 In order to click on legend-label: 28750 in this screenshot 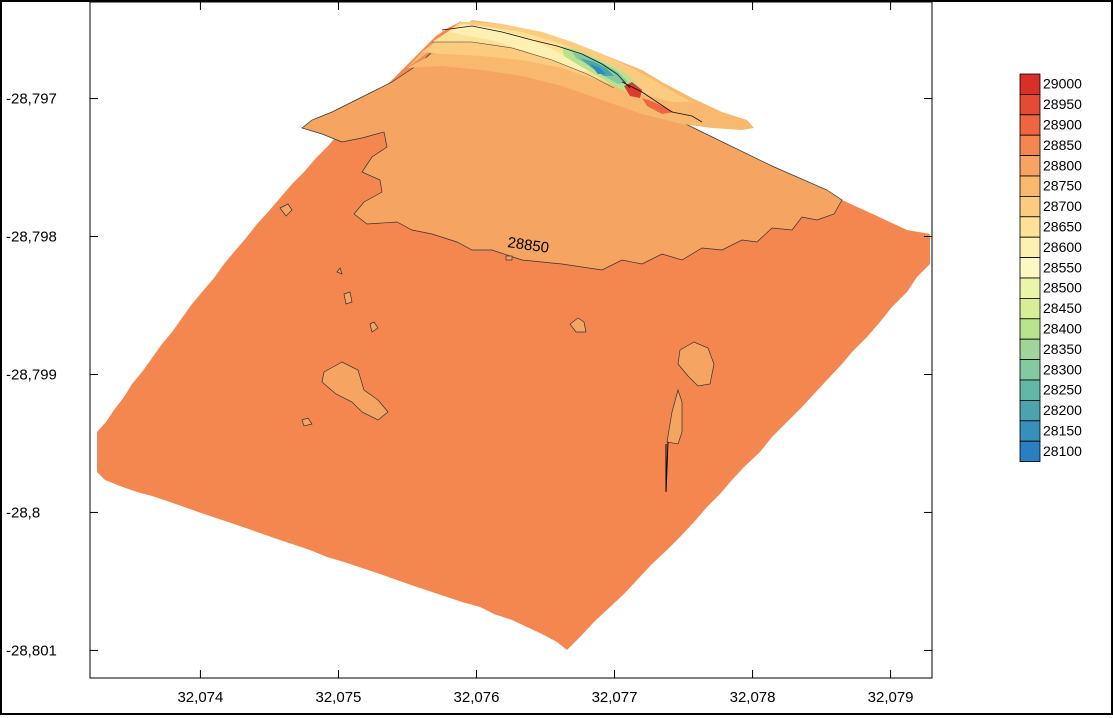, I will do `click(1062, 186)`.